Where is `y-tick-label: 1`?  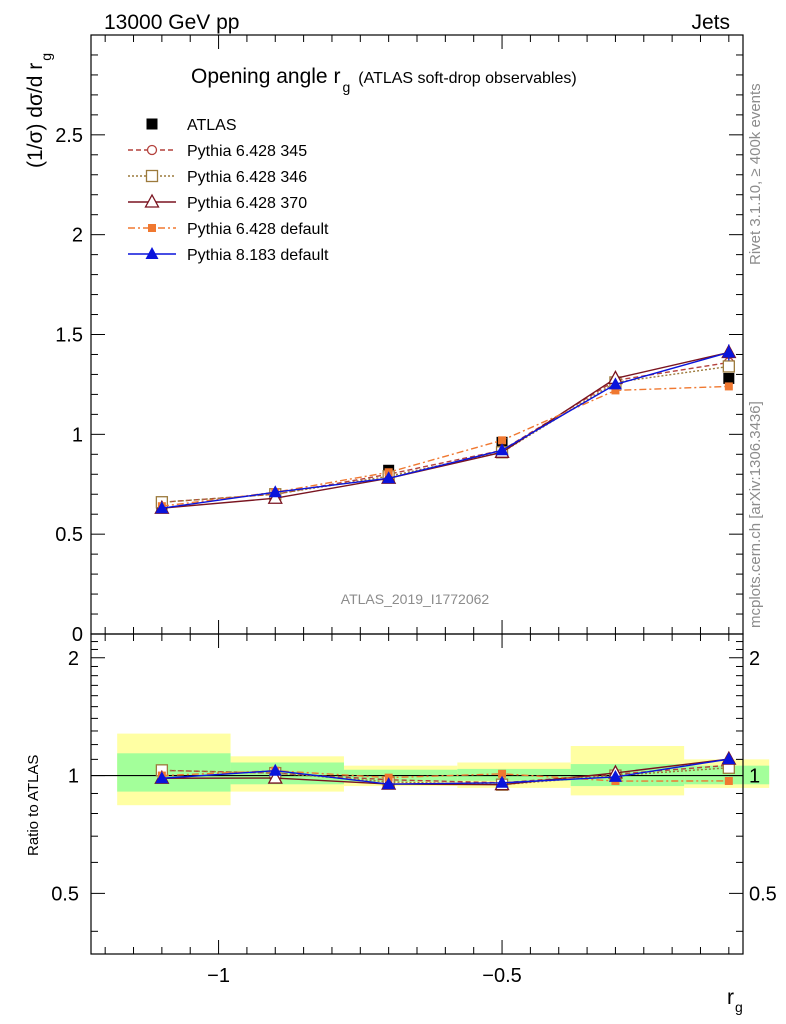
y-tick-label: 1 is located at coordinates (77, 435).